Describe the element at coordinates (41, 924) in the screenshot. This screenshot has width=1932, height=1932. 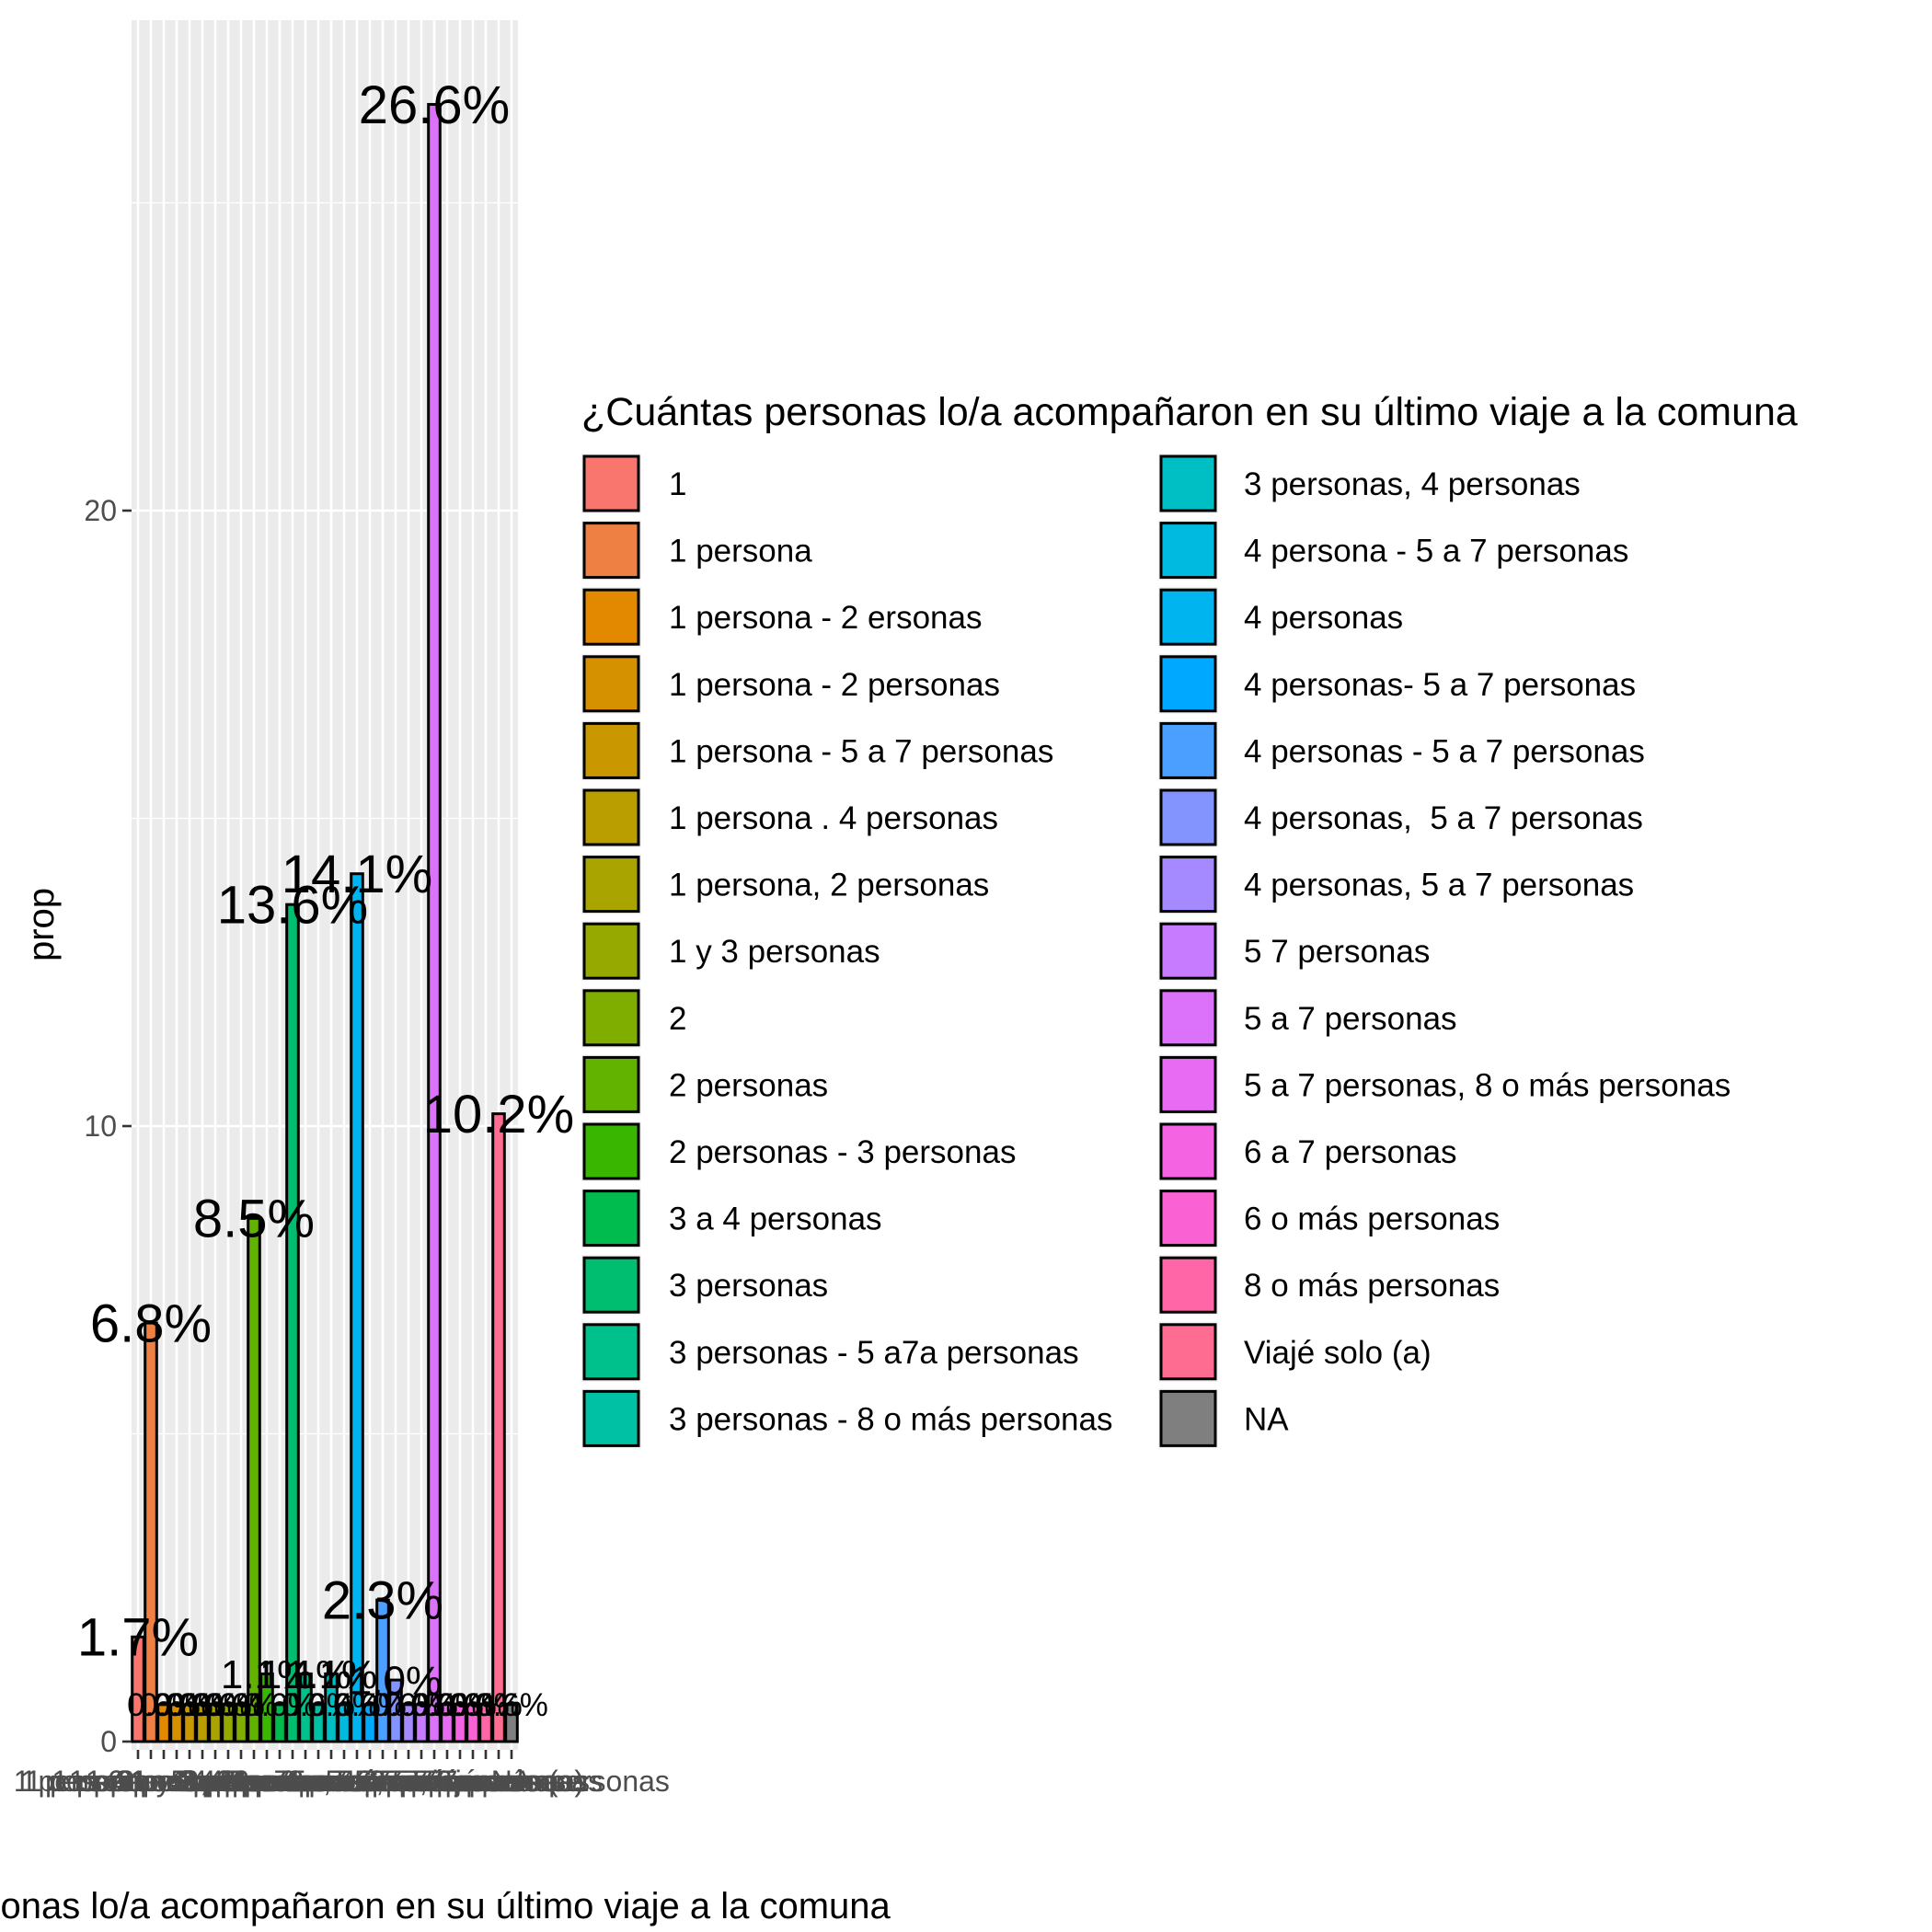
I see `y-axis-title: prop` at that location.